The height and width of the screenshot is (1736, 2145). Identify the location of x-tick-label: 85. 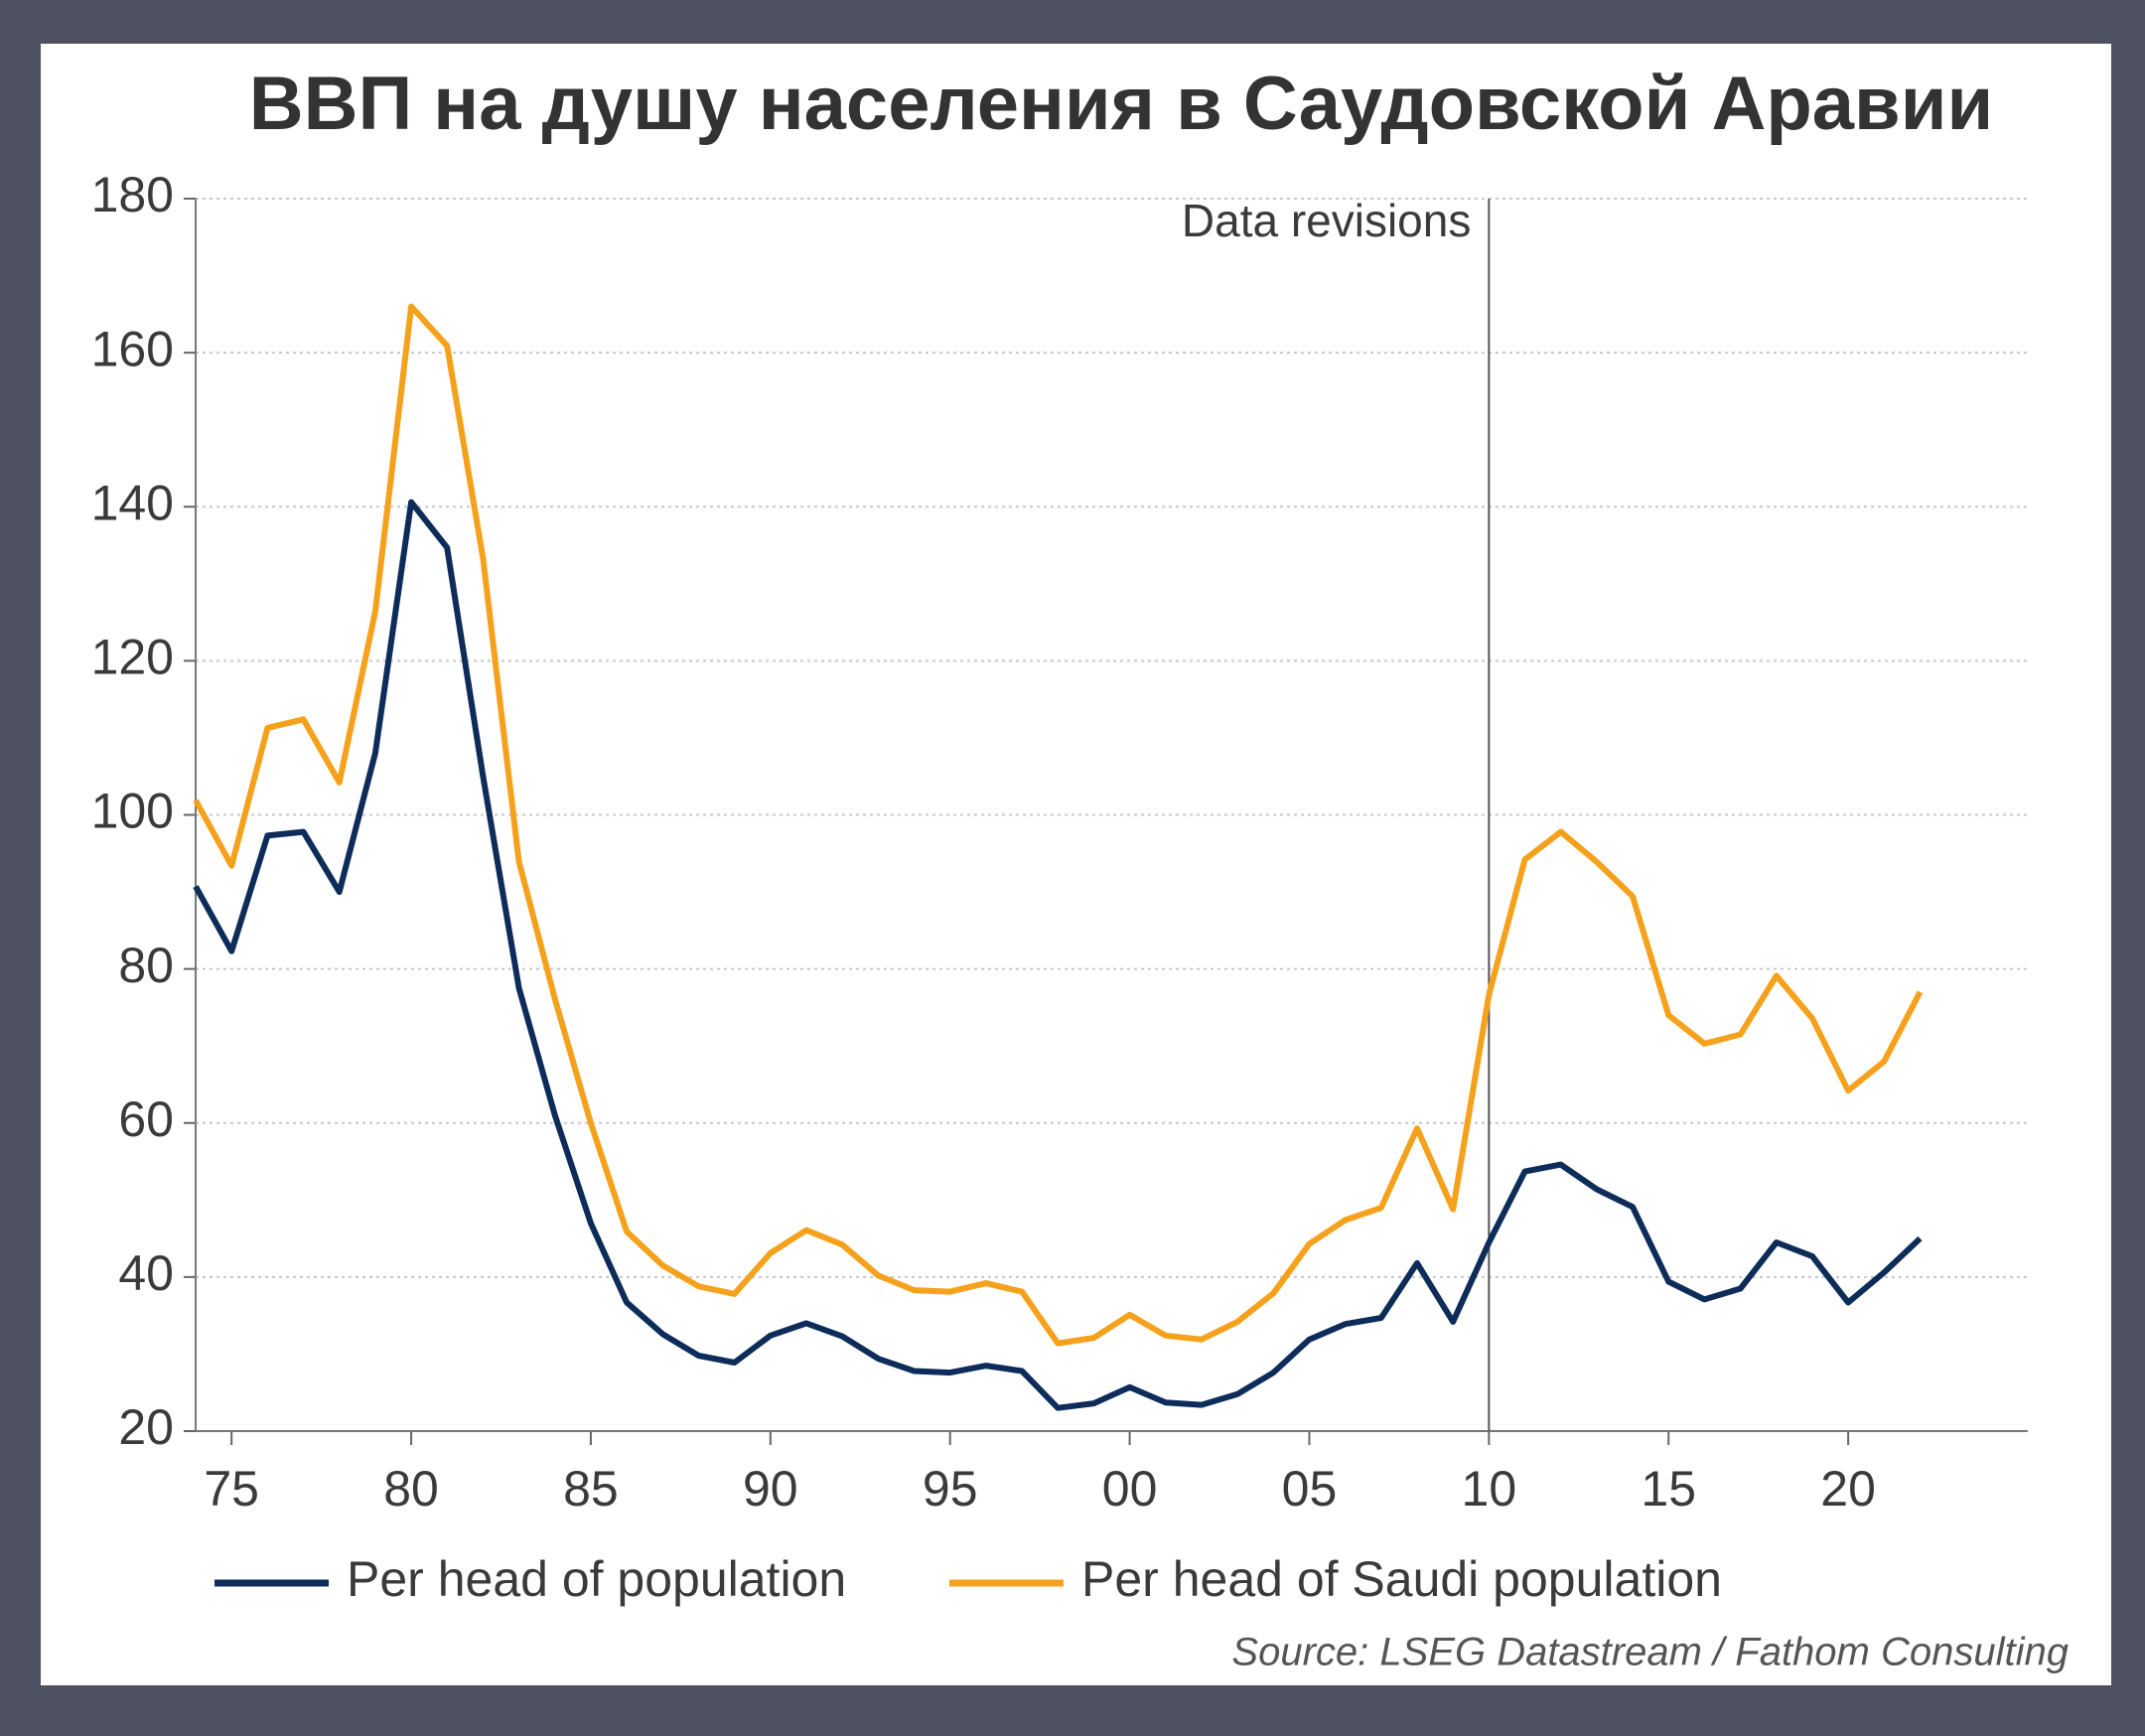
(591, 1489).